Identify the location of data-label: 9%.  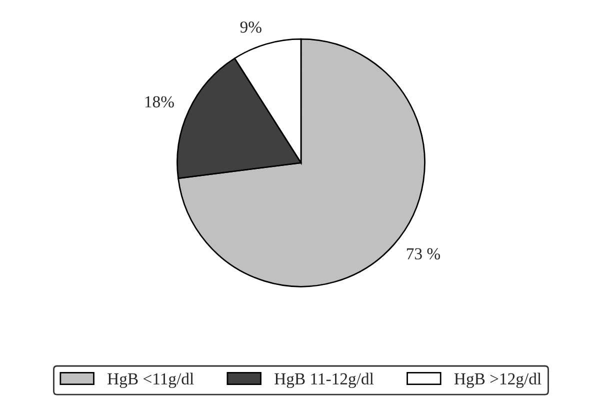
(251, 27).